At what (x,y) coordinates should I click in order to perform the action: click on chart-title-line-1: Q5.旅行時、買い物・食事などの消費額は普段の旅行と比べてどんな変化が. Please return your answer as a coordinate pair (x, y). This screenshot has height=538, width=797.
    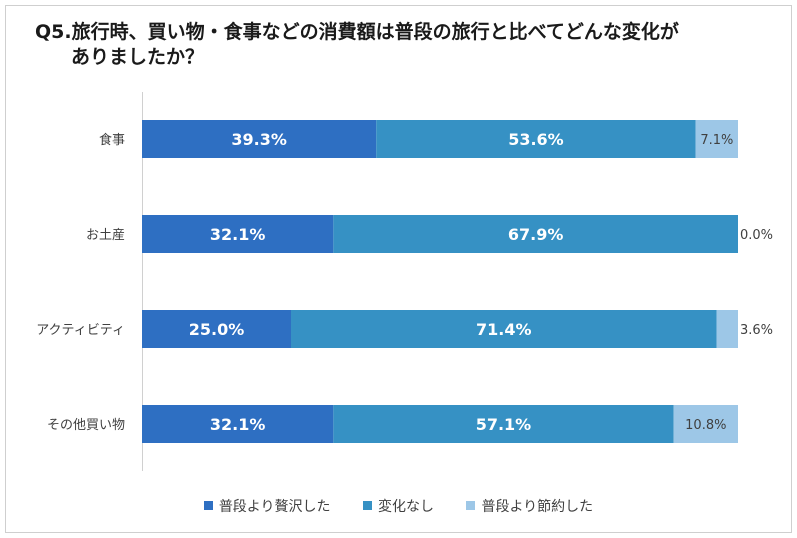
    Looking at the image, I should click on (357, 32).